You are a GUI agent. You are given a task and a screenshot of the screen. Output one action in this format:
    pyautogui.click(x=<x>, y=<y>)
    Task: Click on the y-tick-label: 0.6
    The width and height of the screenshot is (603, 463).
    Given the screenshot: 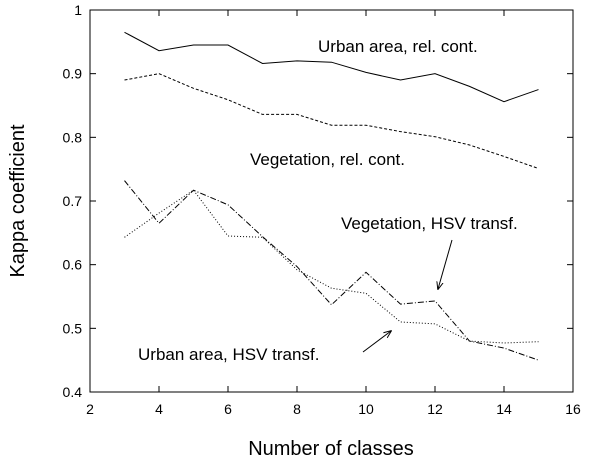 What is the action you would take?
    pyautogui.click(x=73, y=265)
    